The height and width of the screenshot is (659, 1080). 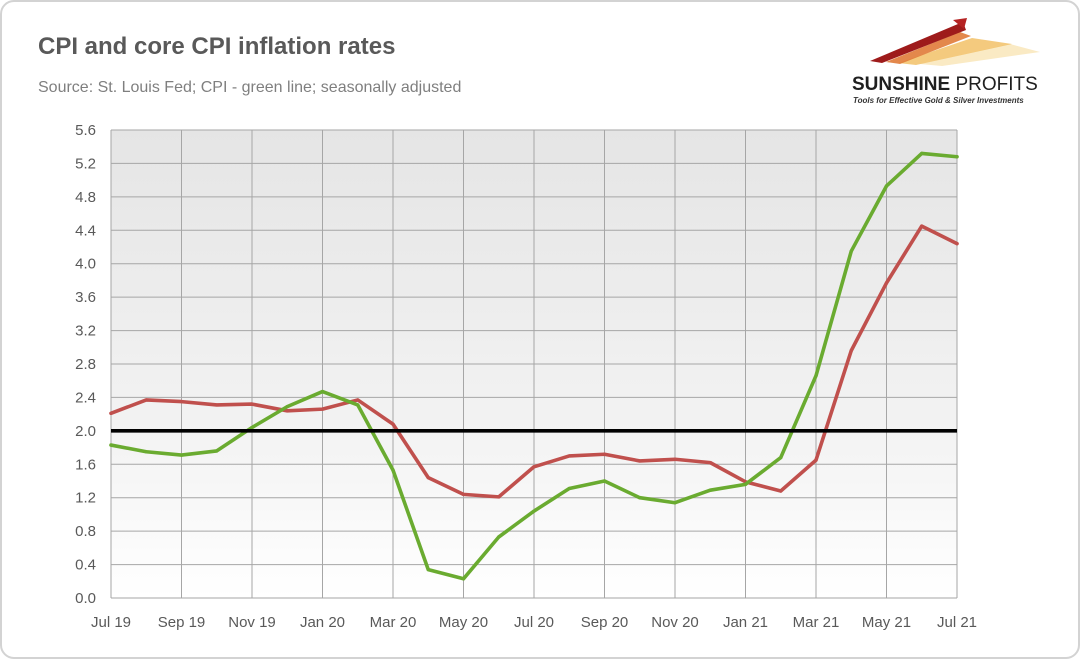 I want to click on y-tick-label: 5.6, so click(x=85, y=130).